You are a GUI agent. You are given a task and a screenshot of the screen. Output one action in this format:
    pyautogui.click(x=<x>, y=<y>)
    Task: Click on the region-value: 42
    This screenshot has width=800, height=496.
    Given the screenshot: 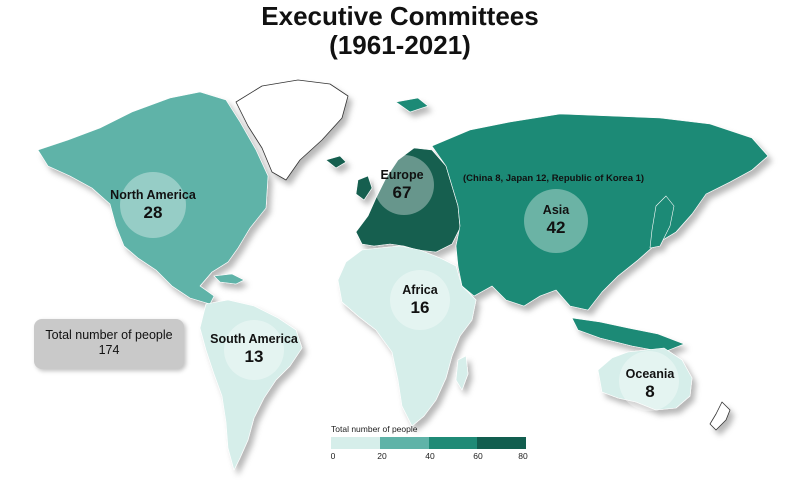 What is the action you would take?
    pyautogui.click(x=556, y=227)
    